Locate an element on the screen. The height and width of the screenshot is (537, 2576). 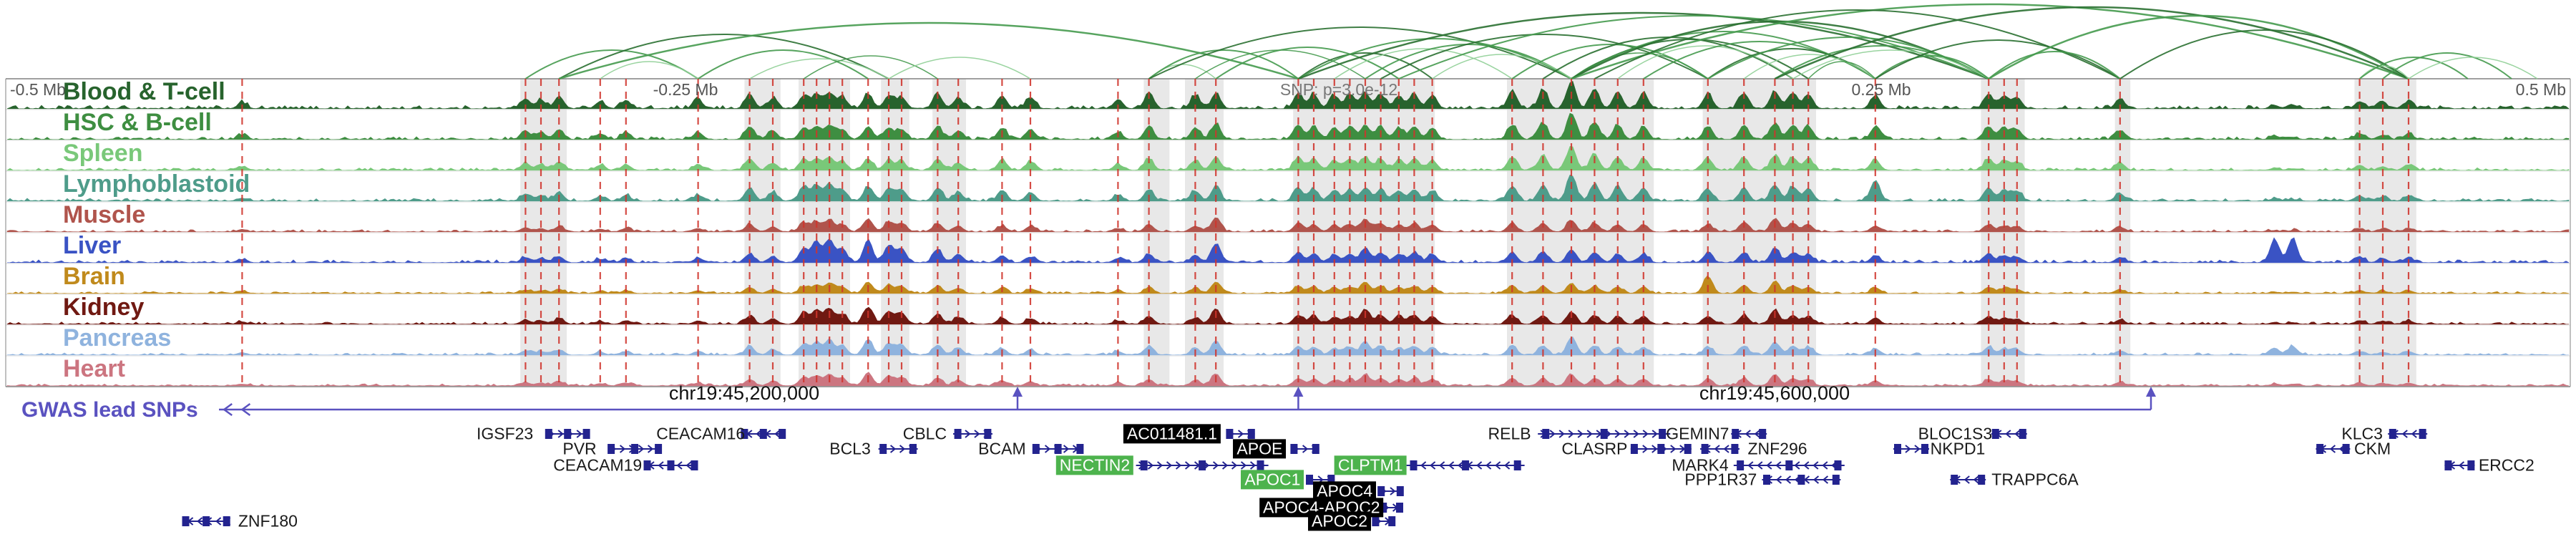
coordinate-label-left: chr19:45,200,000 is located at coordinates (744, 393).